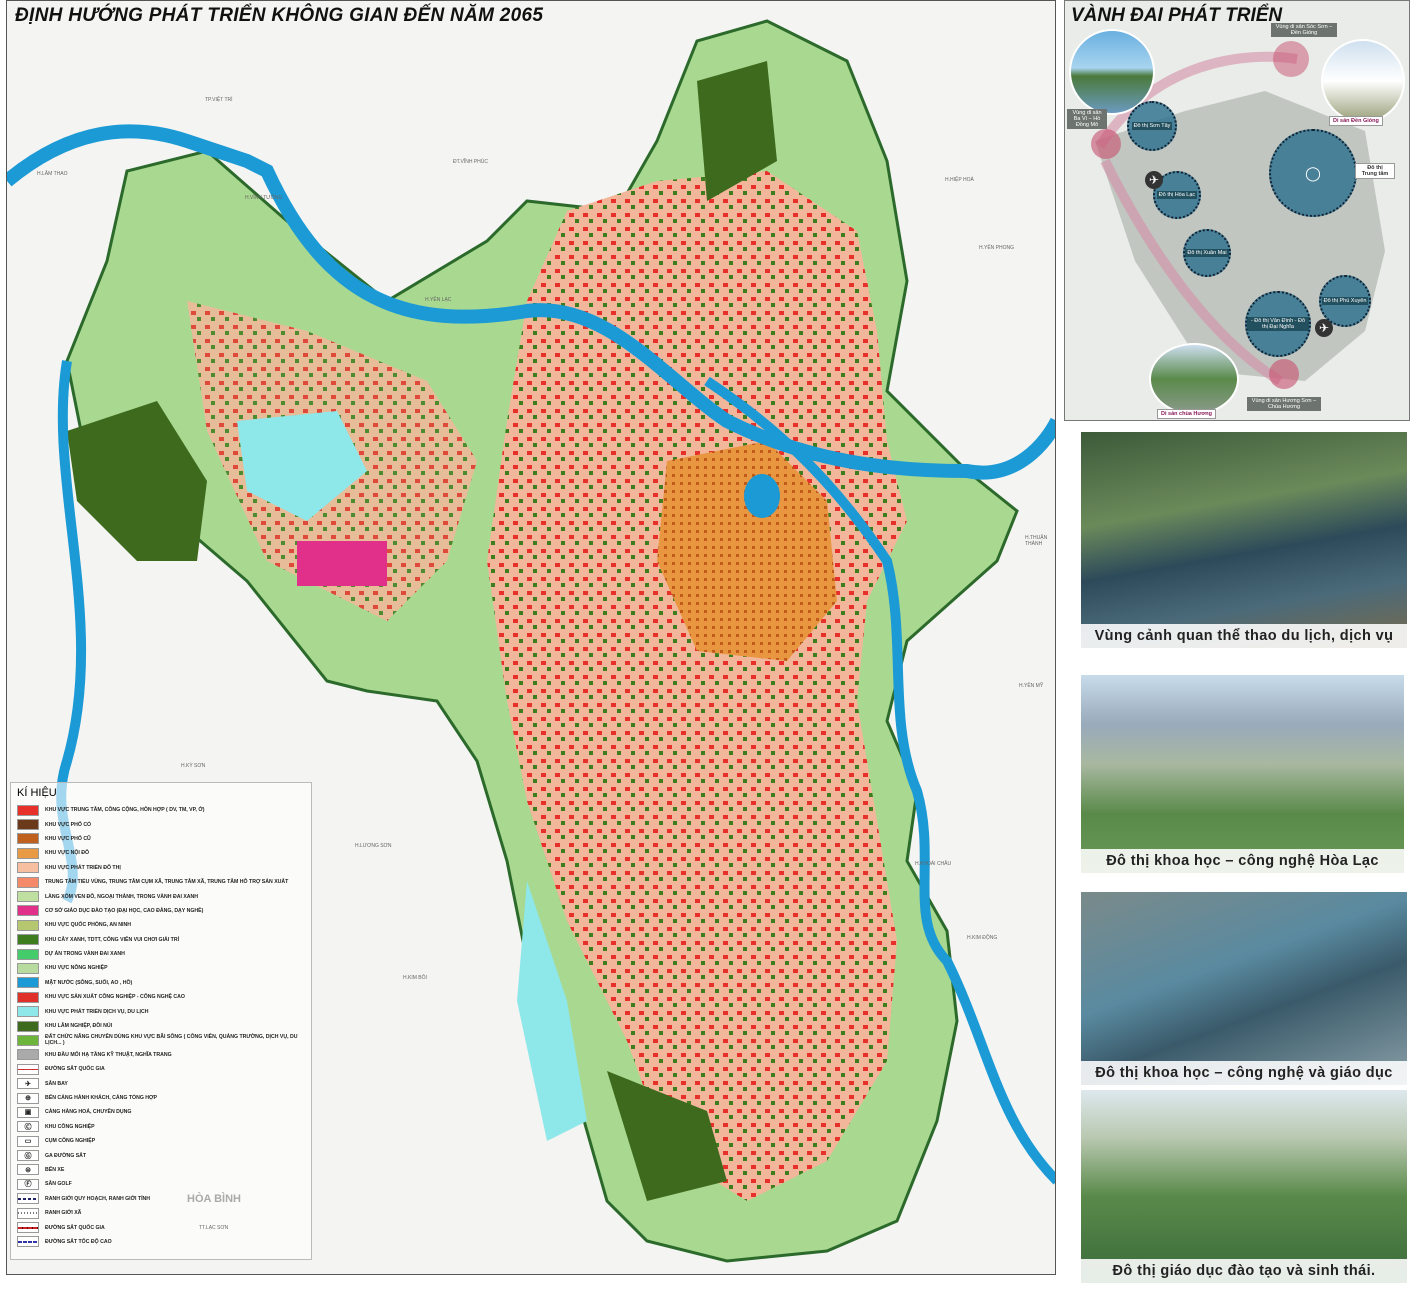 This screenshot has width=1411, height=1289. Describe the element at coordinates (1244, 636) in the screenshot. I see `photo-caption: Vùng cảnh quan thể thao du lịch, dịch vụ` at that location.